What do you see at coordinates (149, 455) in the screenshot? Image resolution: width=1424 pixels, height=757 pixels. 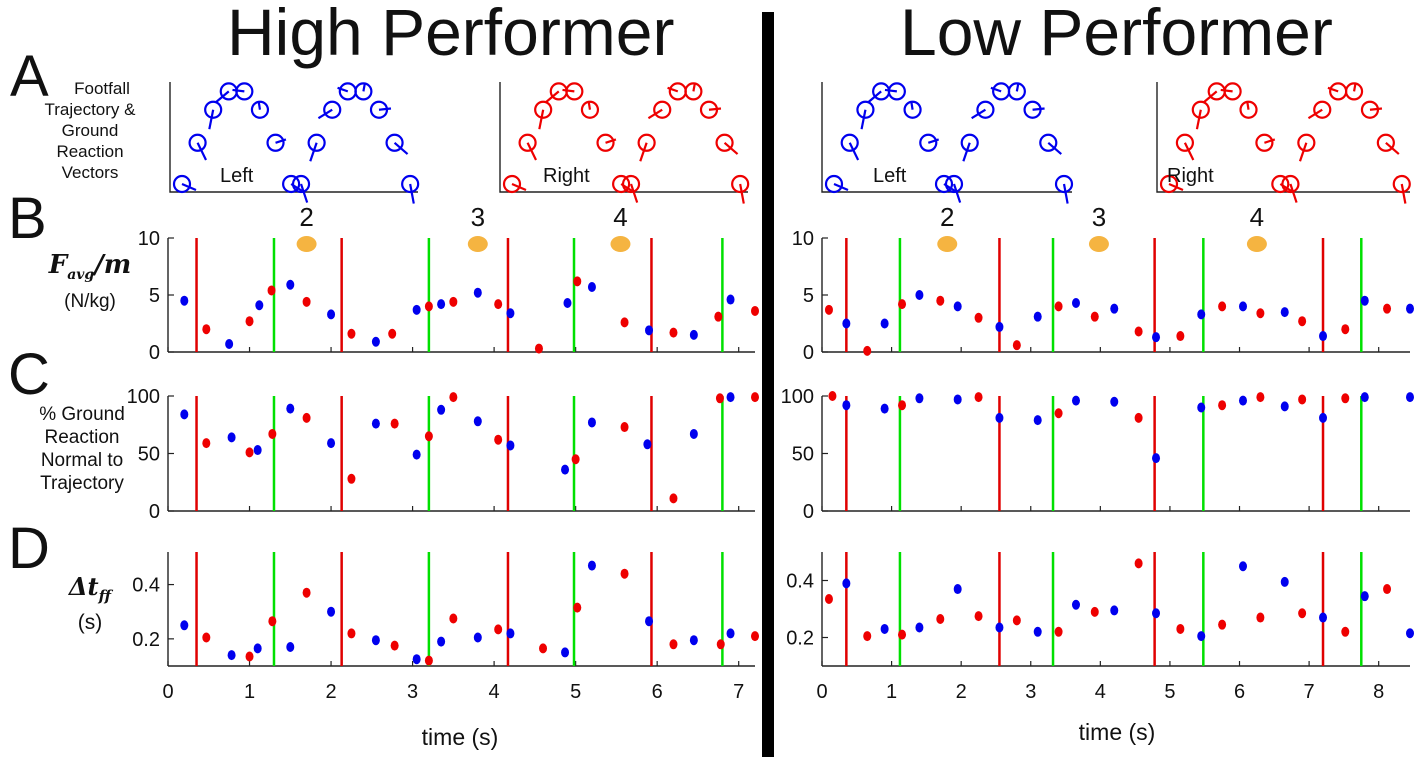 I see `pct-normal-ytick-label-high: 50` at bounding box center [149, 455].